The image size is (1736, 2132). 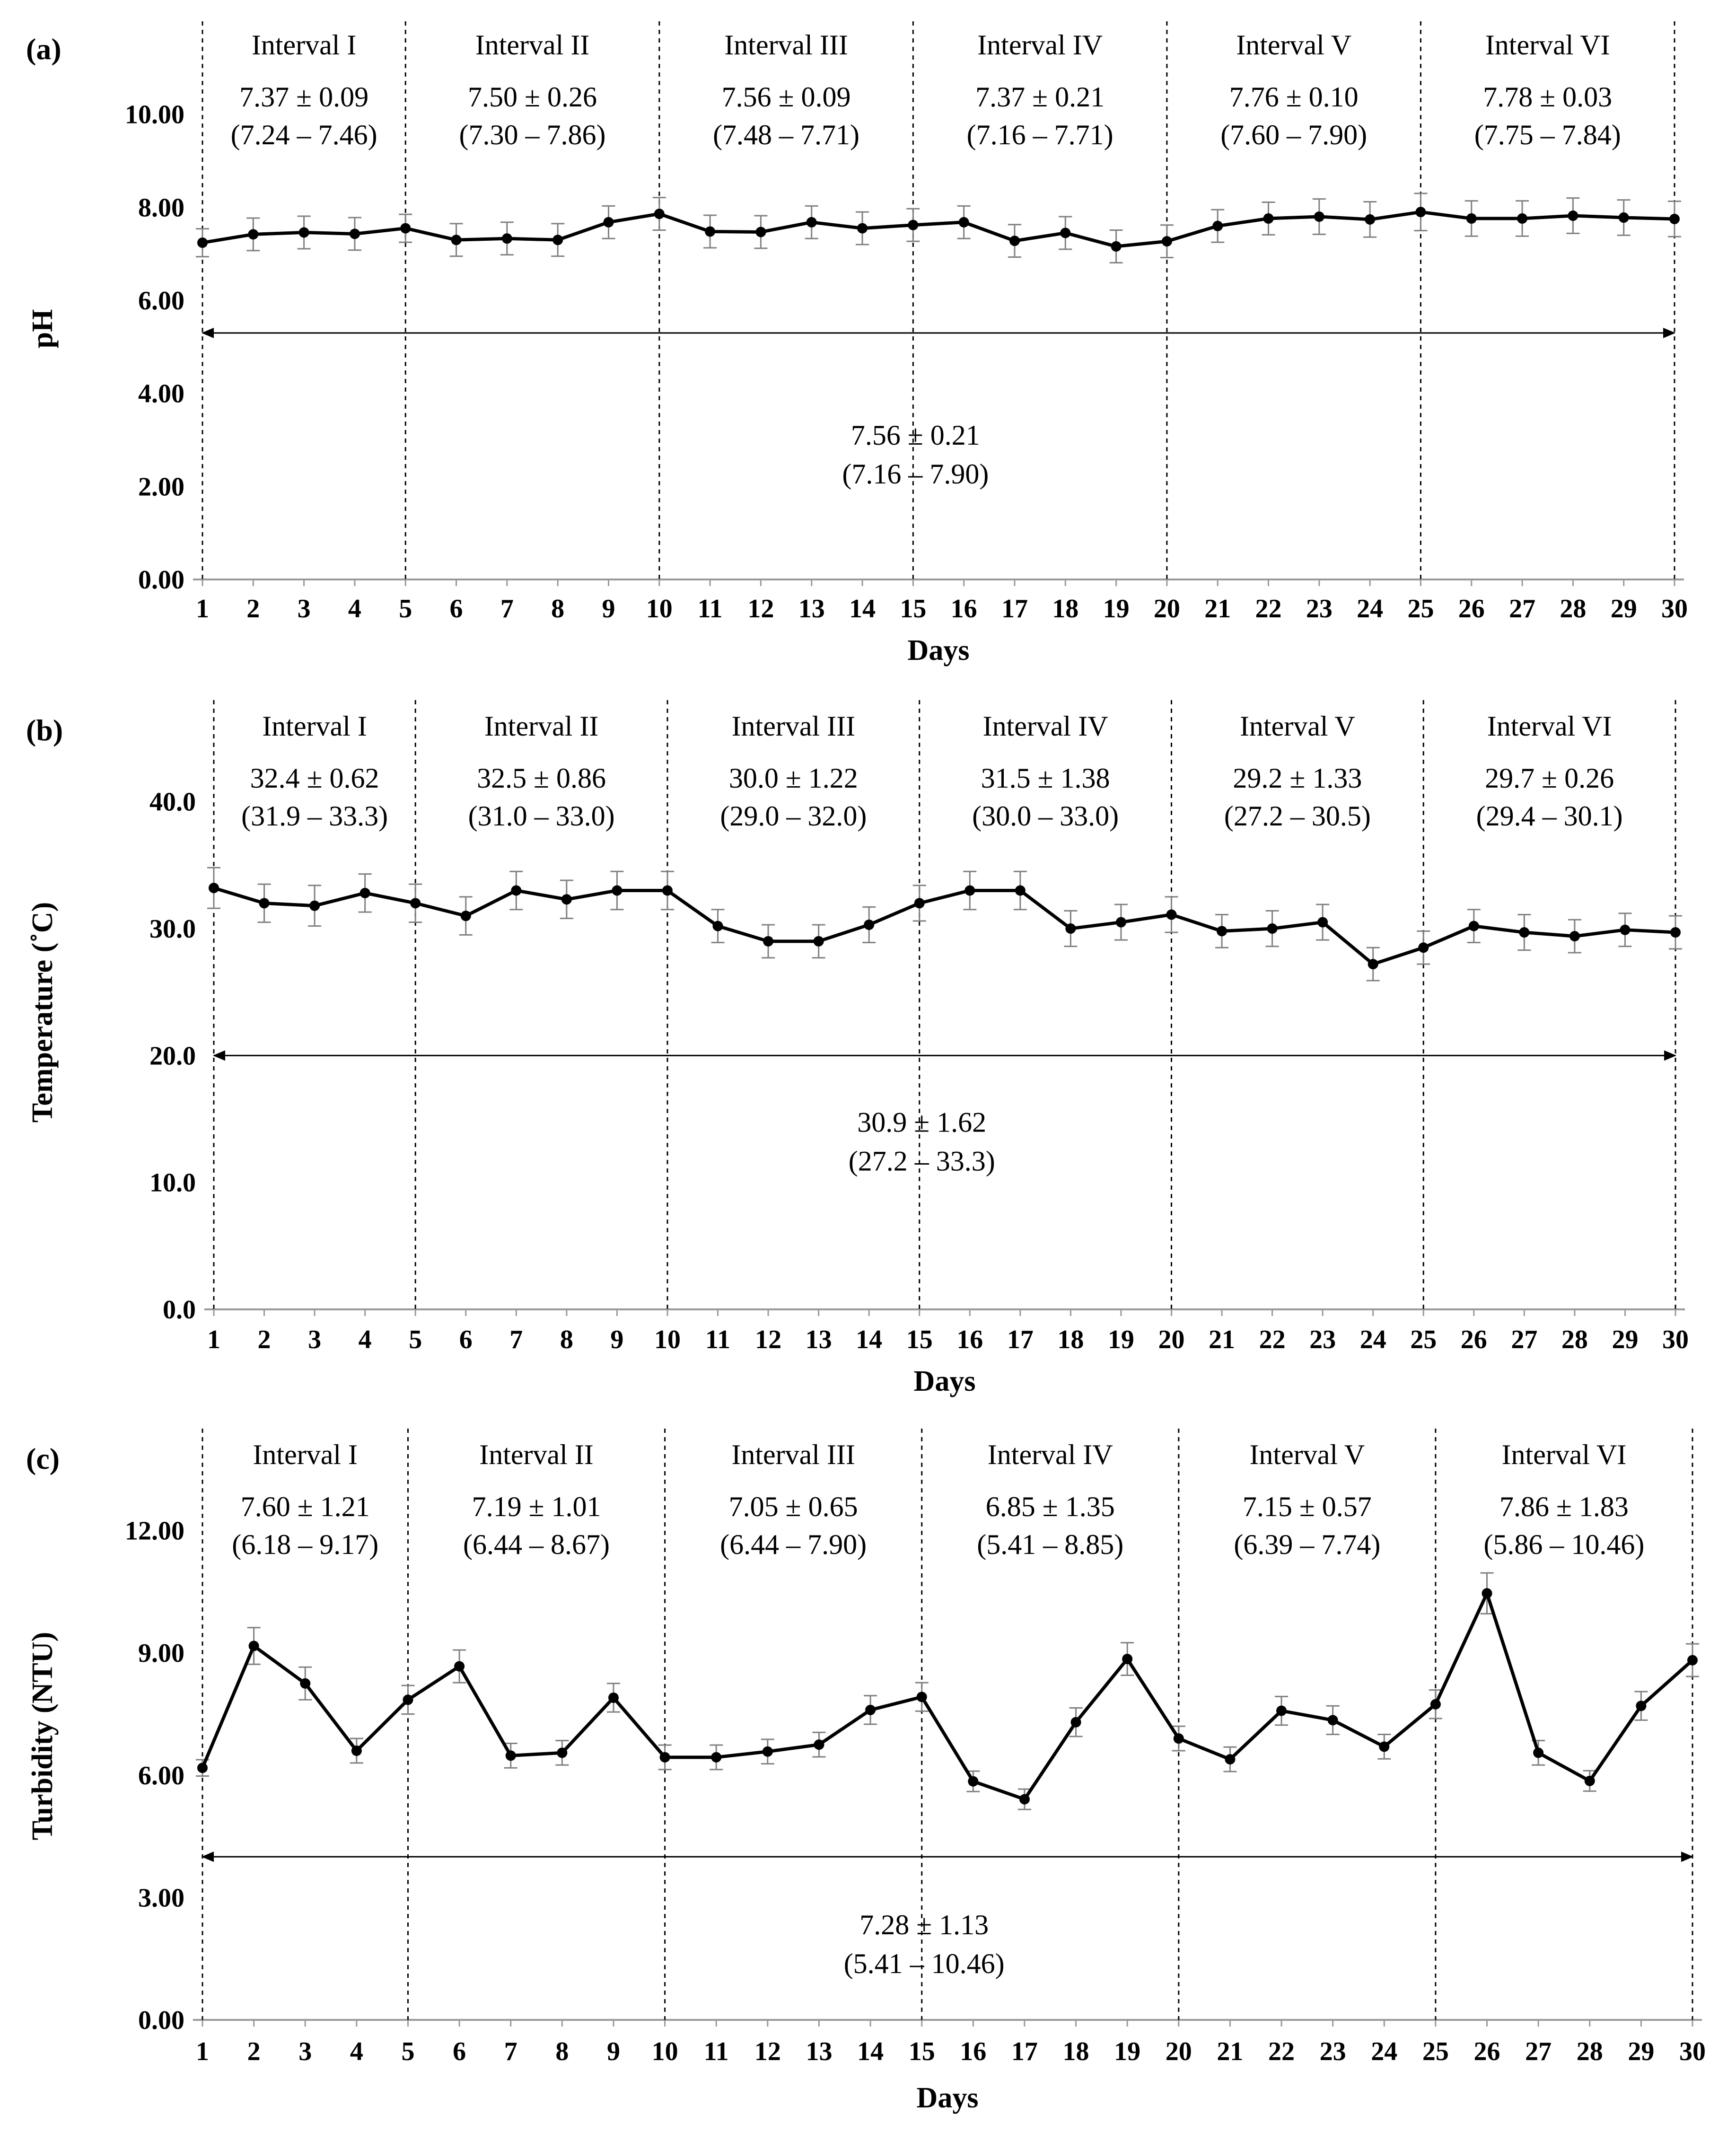 What do you see at coordinates (819, 1339) in the screenshot?
I see `x-tick-label: 13` at bounding box center [819, 1339].